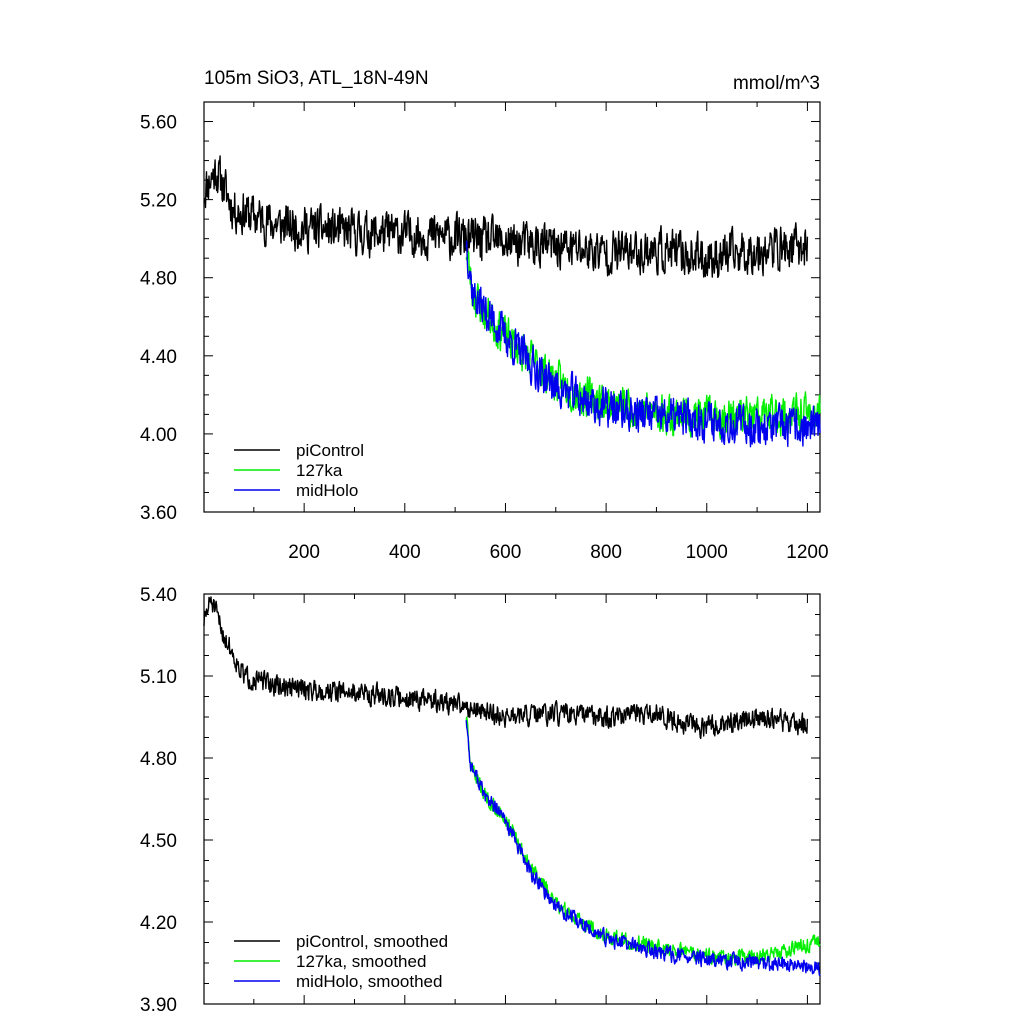 The height and width of the screenshot is (1029, 1024). What do you see at coordinates (330, 450) in the screenshot?
I see `legend-label: piControl` at bounding box center [330, 450].